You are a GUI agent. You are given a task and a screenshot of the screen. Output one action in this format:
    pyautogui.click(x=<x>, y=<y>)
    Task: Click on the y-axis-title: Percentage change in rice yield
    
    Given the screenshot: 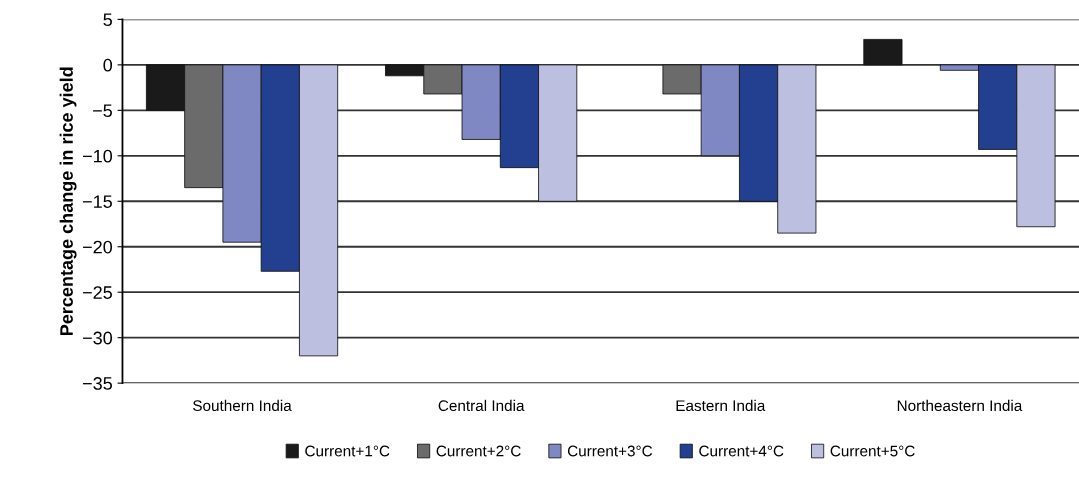 What is the action you would take?
    pyautogui.click(x=68, y=201)
    